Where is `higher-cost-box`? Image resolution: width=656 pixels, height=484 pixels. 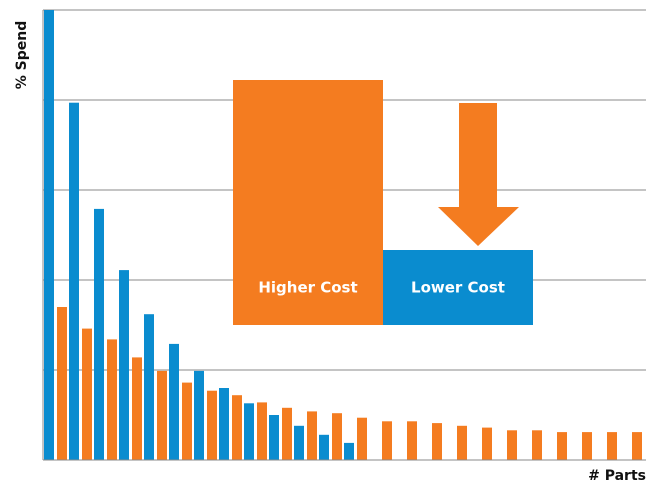
higher-cost-box is located at coordinates (308, 202).